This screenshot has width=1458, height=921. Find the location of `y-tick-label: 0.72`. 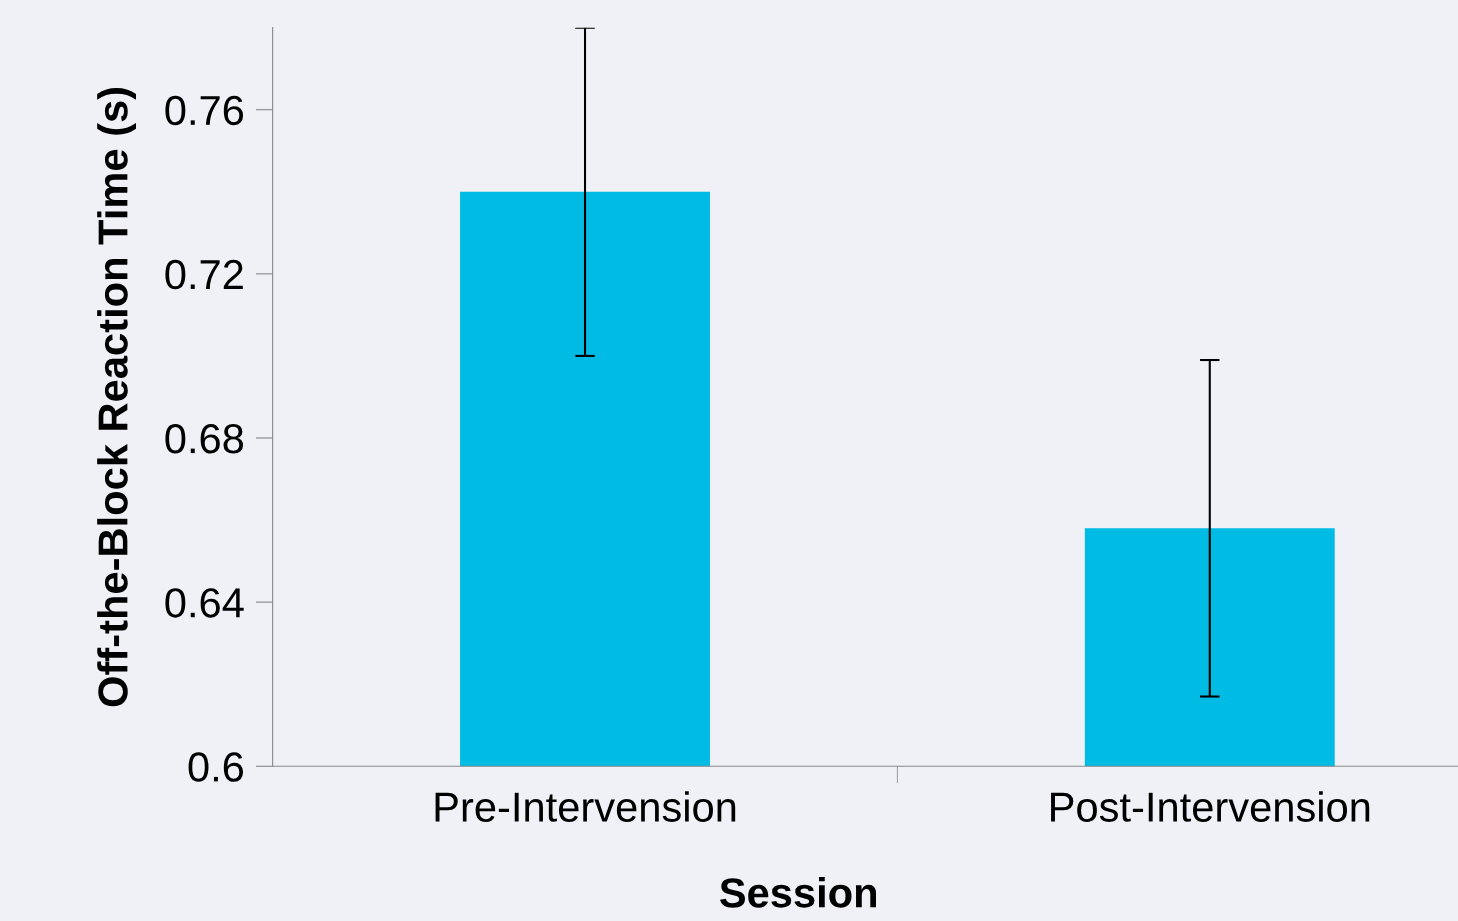

y-tick-label: 0.72 is located at coordinates (204, 274).